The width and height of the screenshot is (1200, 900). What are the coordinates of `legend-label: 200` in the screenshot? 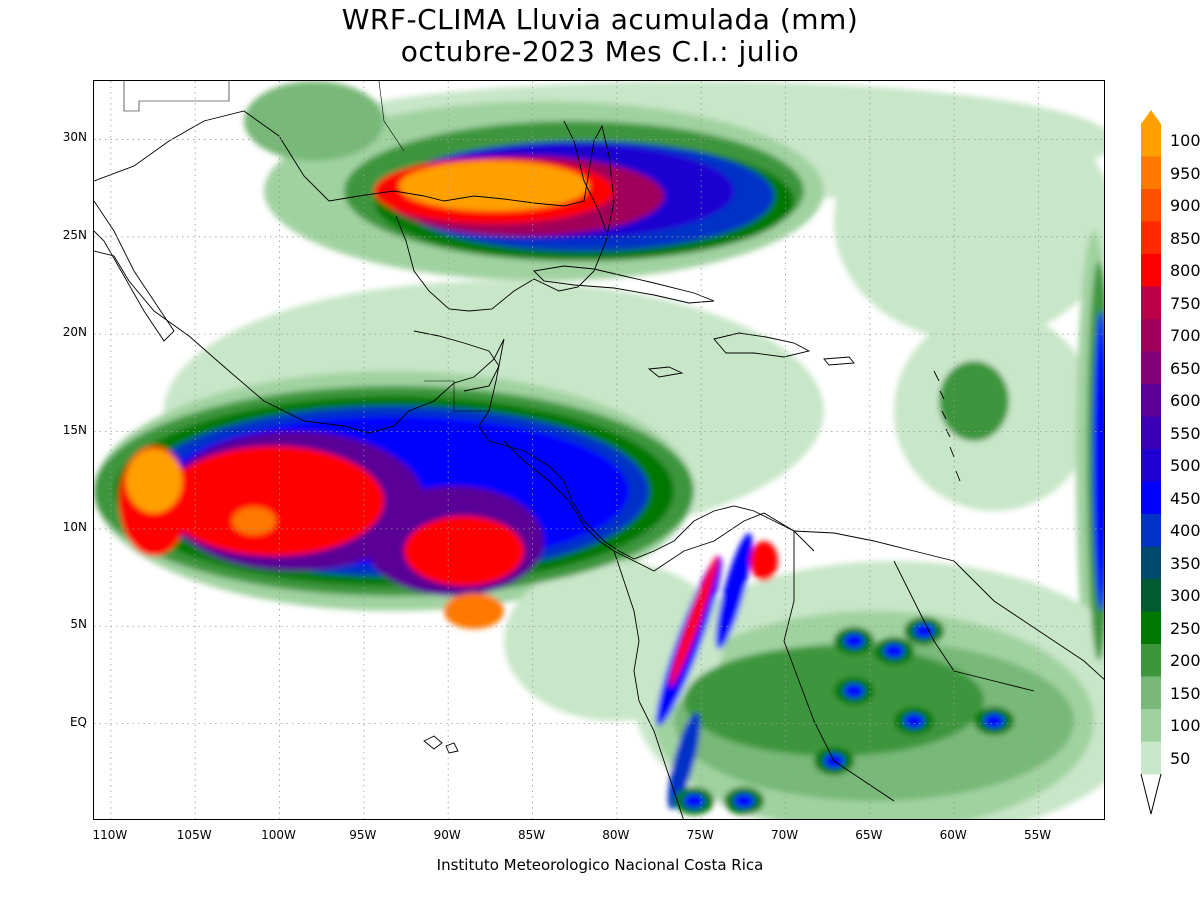 It's located at (1185, 661).